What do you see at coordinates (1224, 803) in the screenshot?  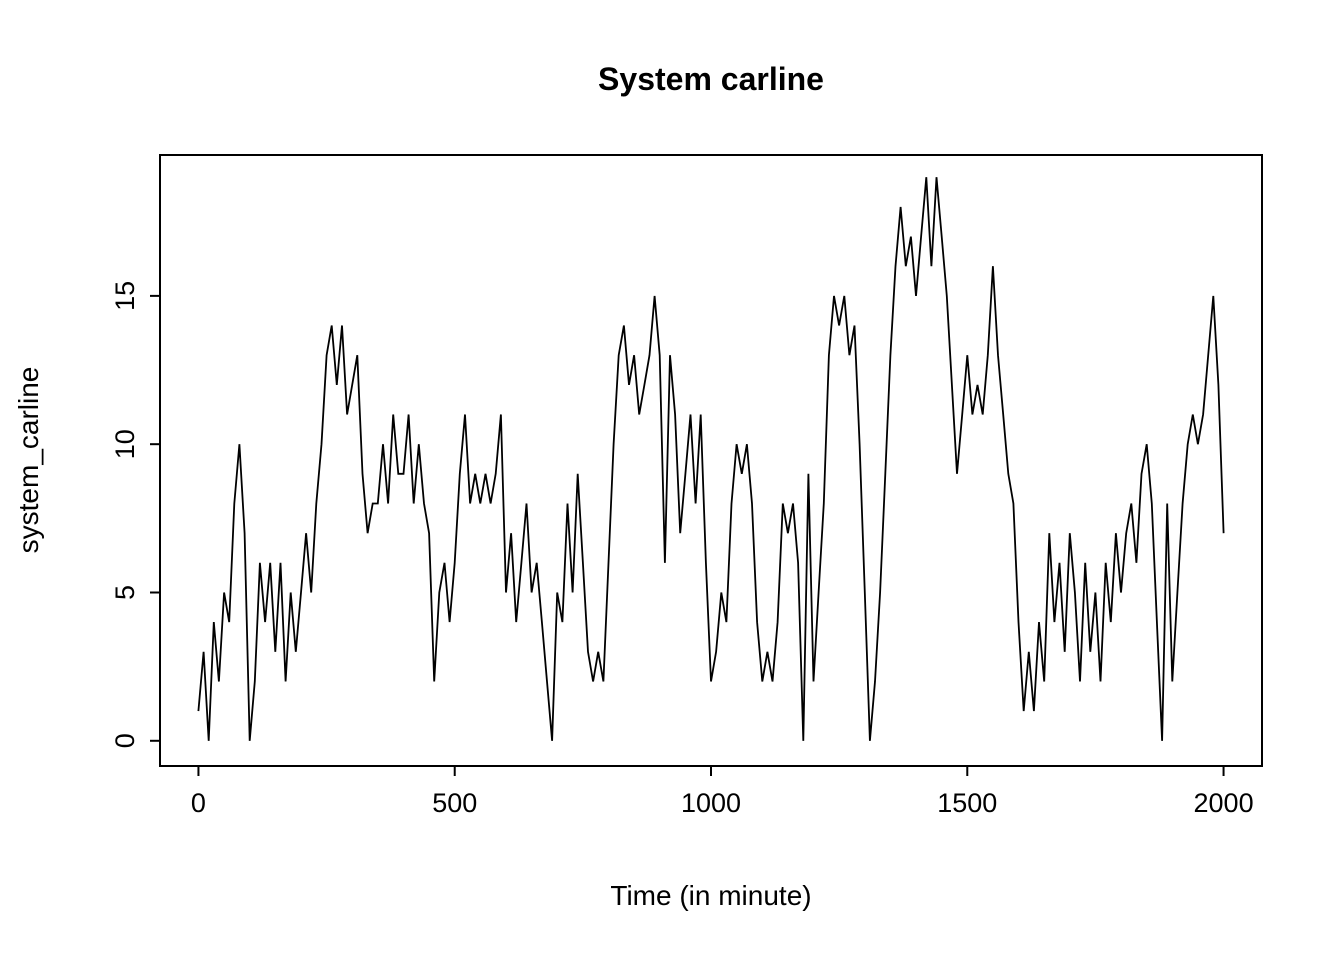 I see `x-tick-label: 2000` at bounding box center [1224, 803].